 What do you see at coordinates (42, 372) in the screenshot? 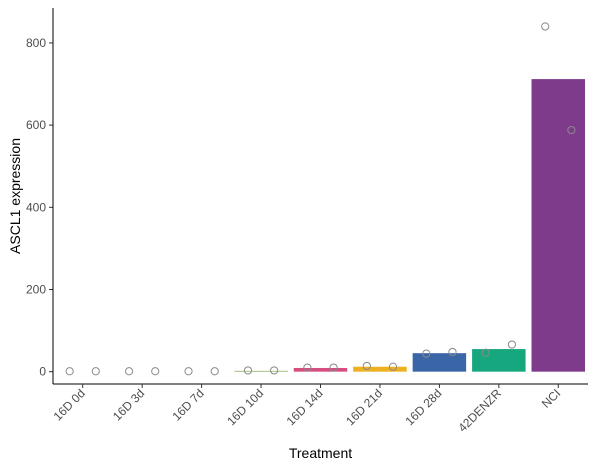
I see `y-tick-label: 0` at bounding box center [42, 372].